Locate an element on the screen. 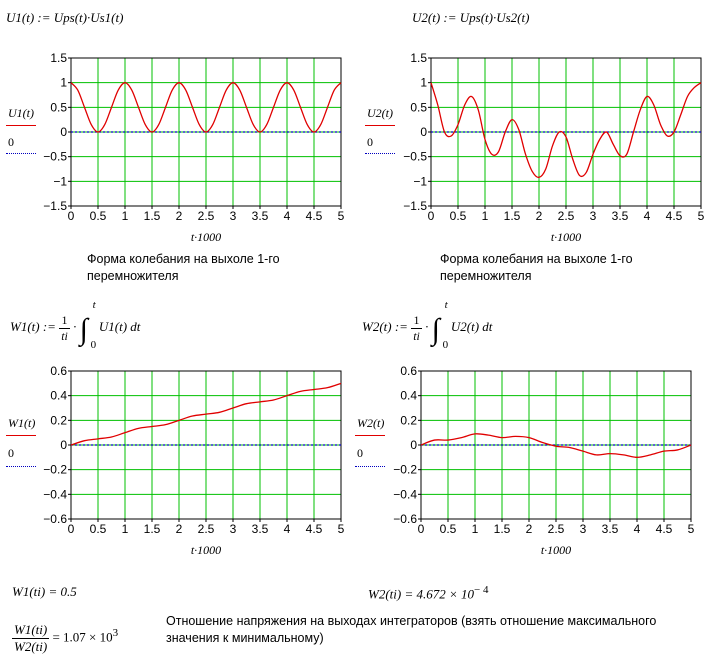 This screenshot has width=714, height=667. chart2-xtick: 3 is located at coordinates (593, 216).